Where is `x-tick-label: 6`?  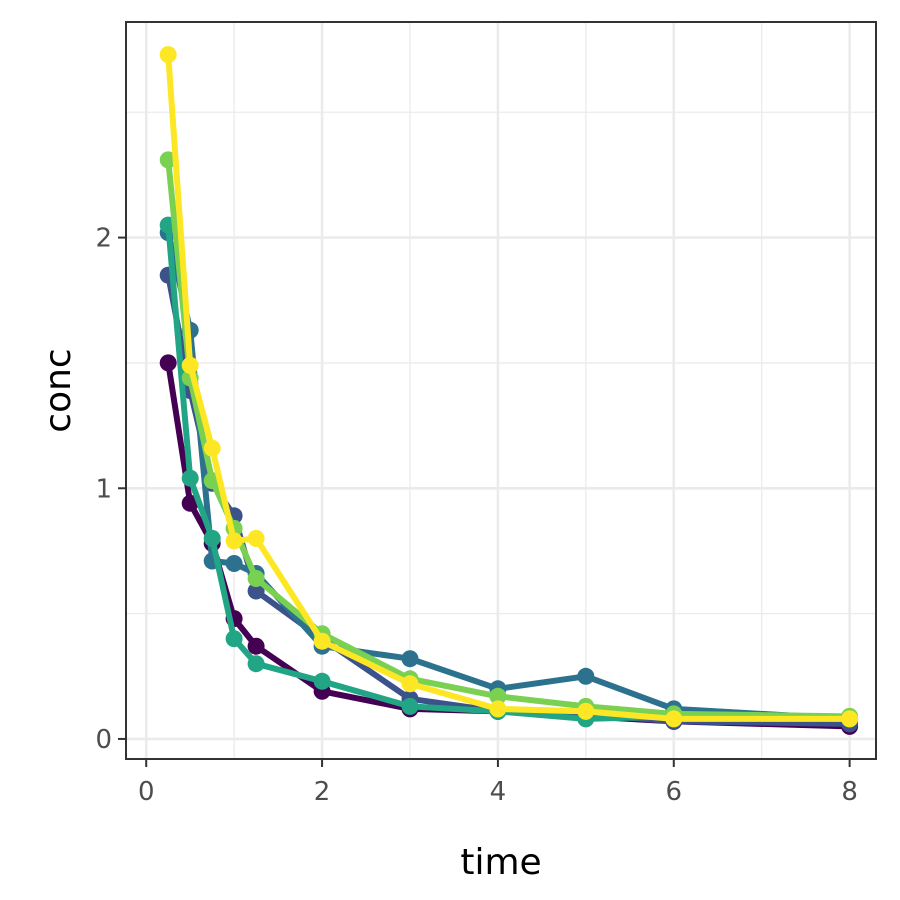
x-tick-label: 6 is located at coordinates (673, 792).